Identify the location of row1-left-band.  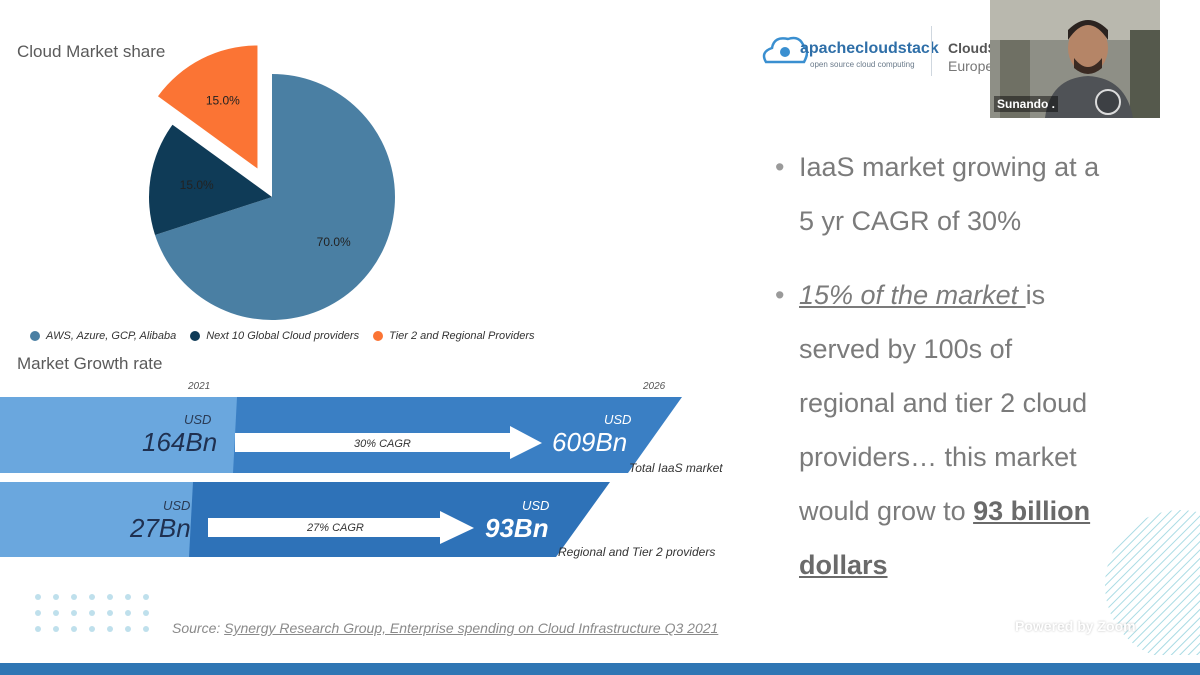
(118, 435).